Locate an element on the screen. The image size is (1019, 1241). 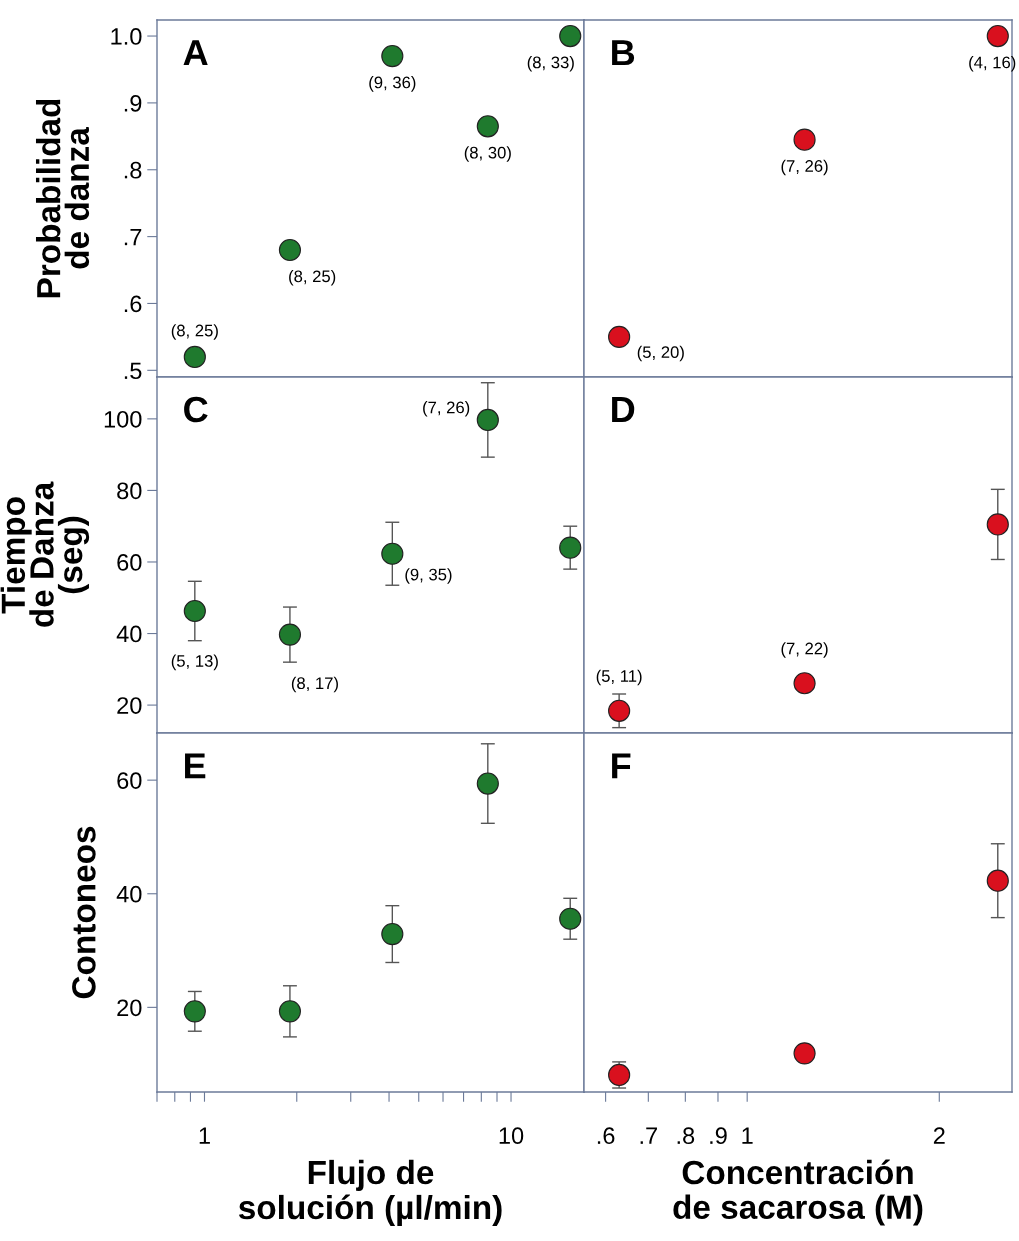
y-axis-title: Probabilidad de danza is located at coordinates (62, 198).